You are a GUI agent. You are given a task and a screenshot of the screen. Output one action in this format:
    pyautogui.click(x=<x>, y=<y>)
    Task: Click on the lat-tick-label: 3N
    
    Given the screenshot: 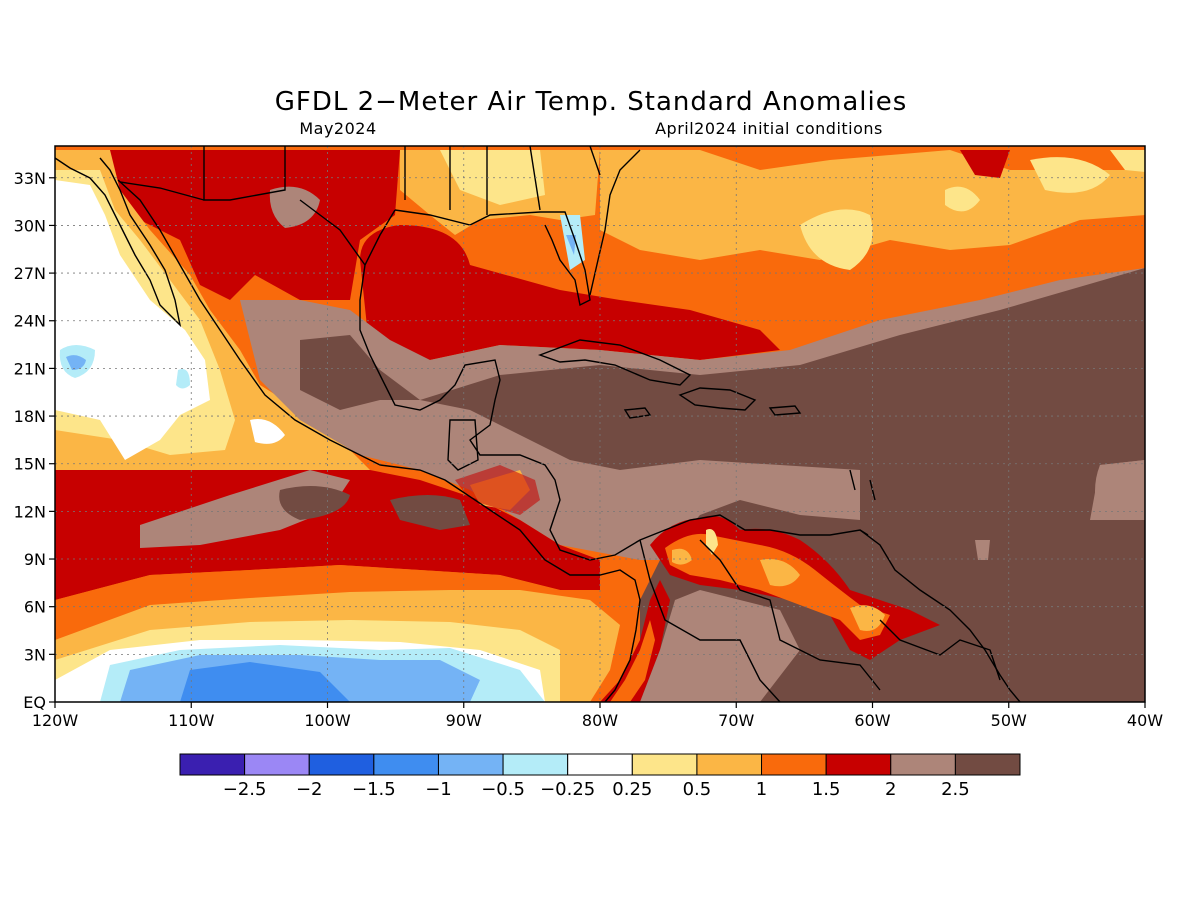 What is the action you would take?
    pyautogui.click(x=35, y=654)
    